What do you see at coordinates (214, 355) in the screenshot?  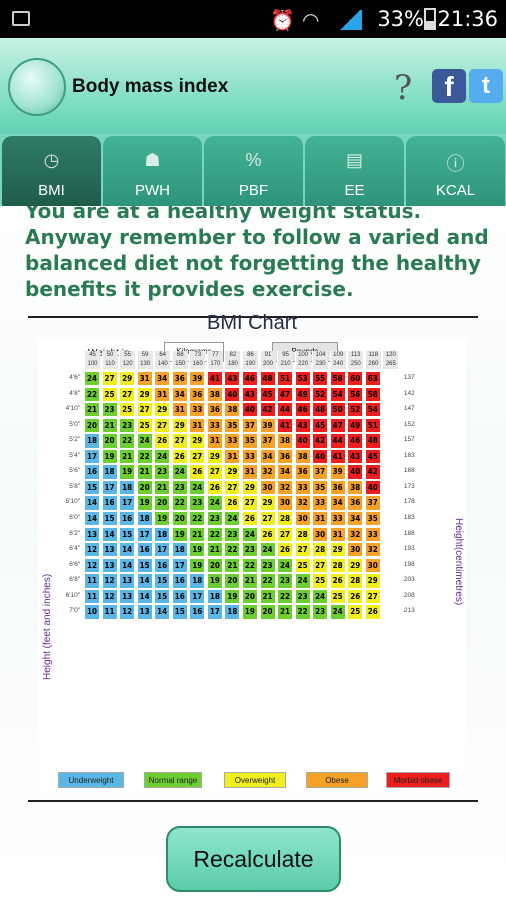 I see `weight-kg-label: 77` at bounding box center [214, 355].